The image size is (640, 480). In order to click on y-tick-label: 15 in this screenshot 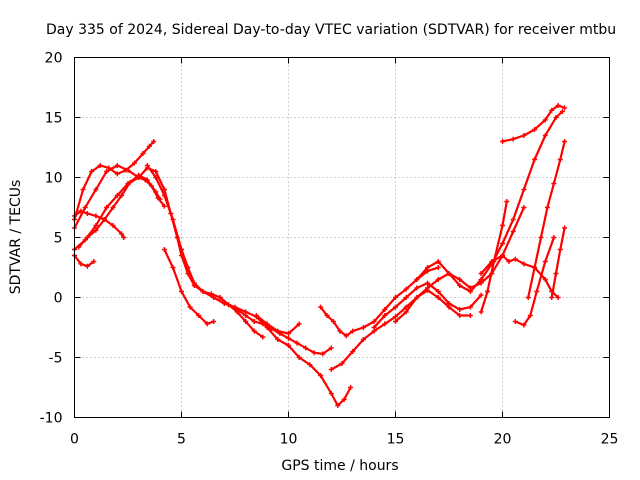, I will do `click(54, 119)`.